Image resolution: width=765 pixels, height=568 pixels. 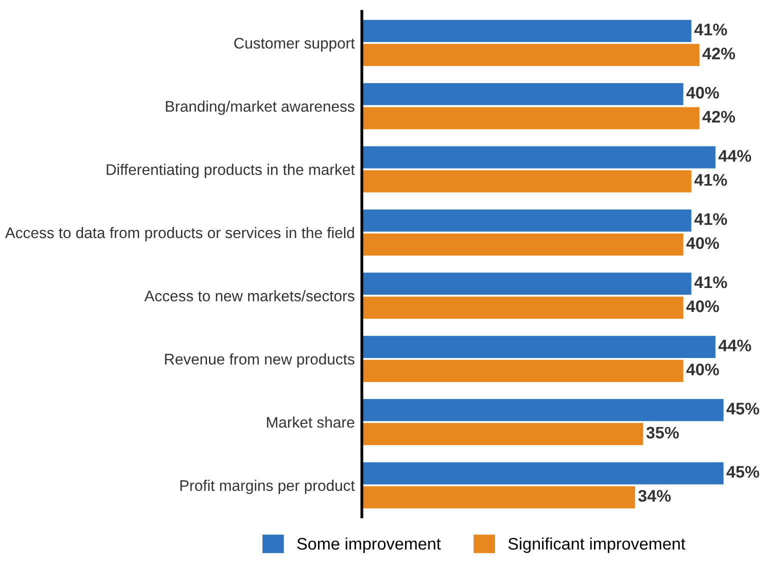 I want to click on y-tick-label: Access to new markets/sectors, so click(x=249, y=296).